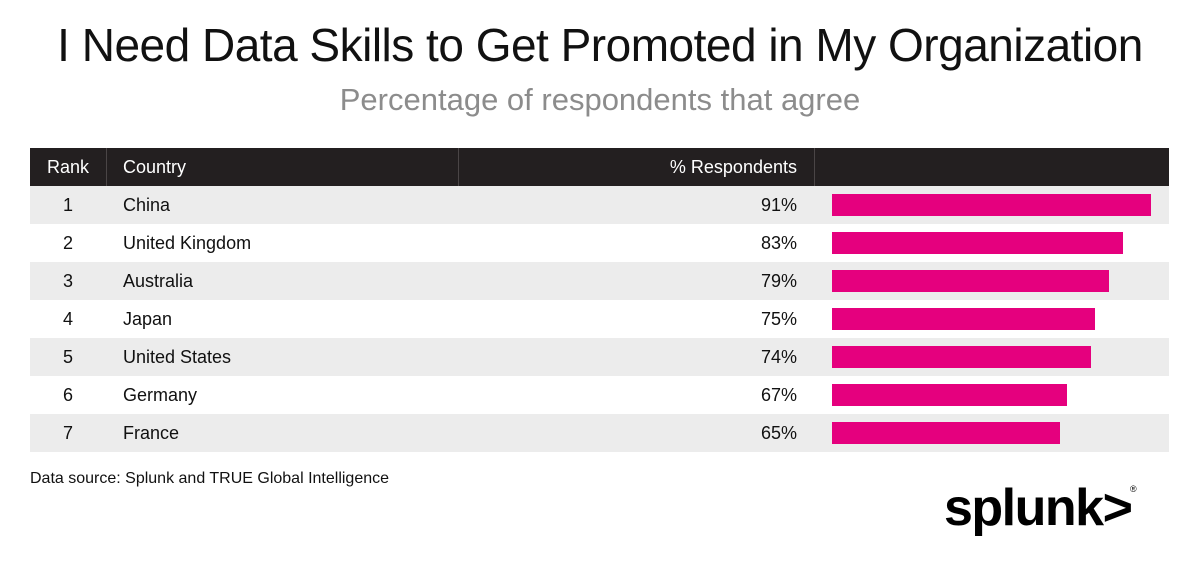 Image resolution: width=1200 pixels, height=568 pixels. I want to click on percent-label: 79%, so click(778, 281).